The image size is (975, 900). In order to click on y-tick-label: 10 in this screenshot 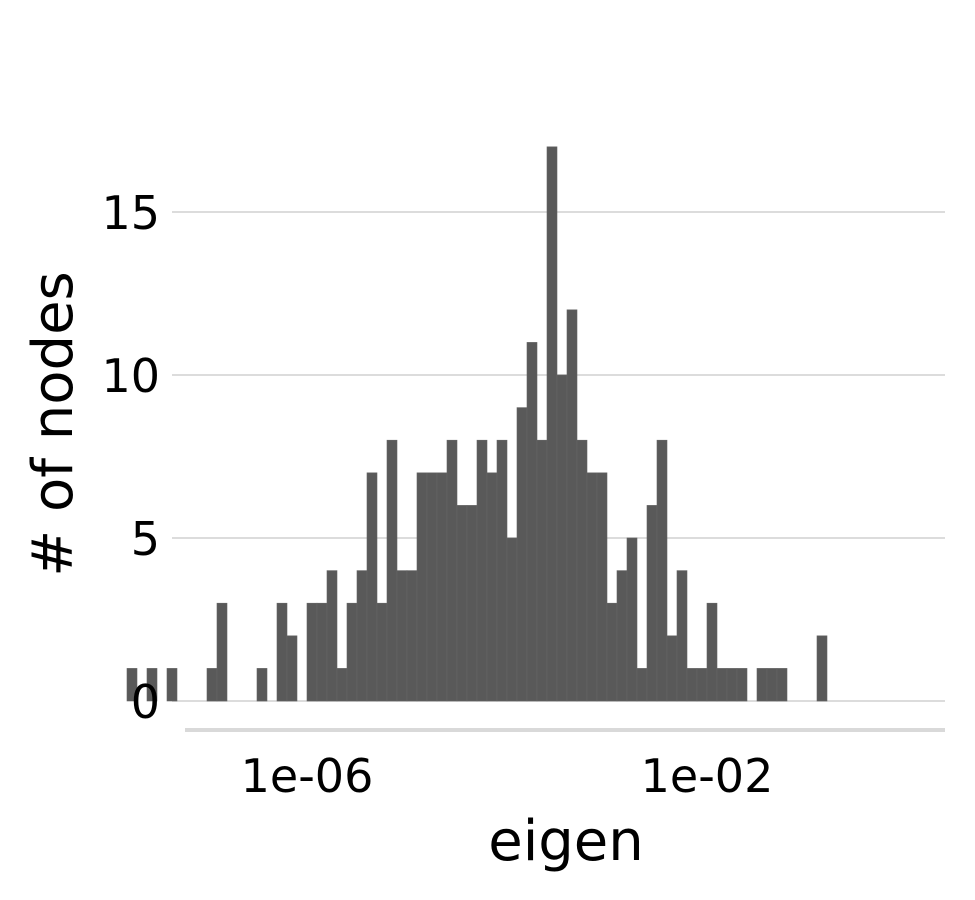, I will do `click(130, 376)`.